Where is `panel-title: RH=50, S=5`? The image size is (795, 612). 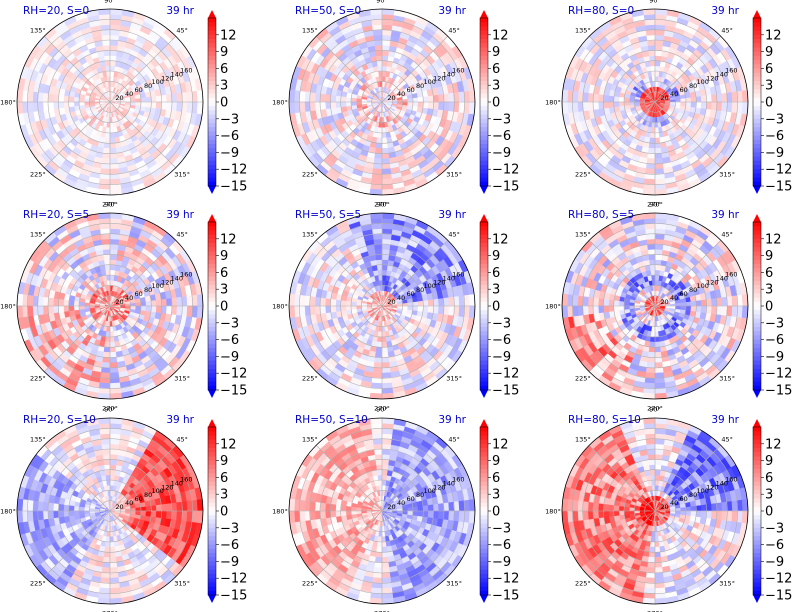
panel-title: RH=50, S=5 is located at coordinates (328, 215).